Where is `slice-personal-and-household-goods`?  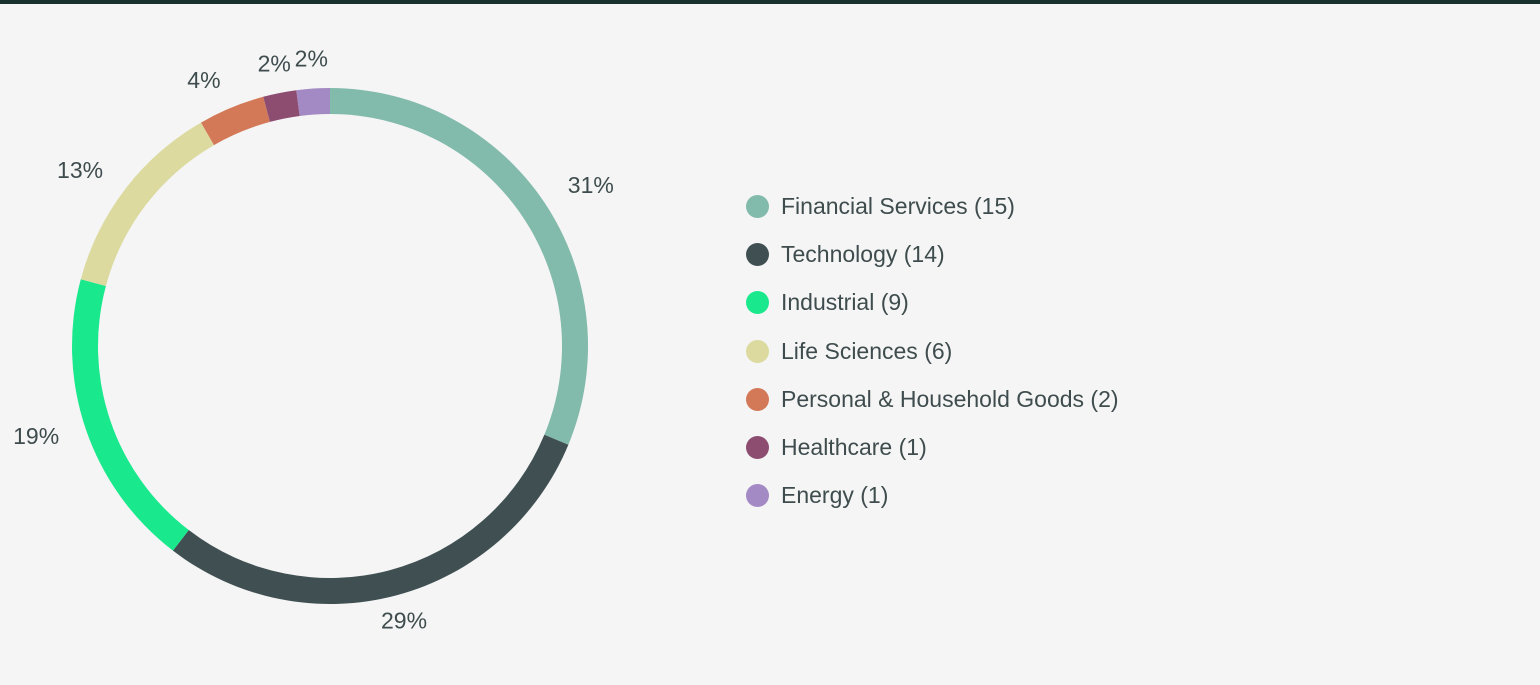 slice-personal-and-household-goods is located at coordinates (235, 121).